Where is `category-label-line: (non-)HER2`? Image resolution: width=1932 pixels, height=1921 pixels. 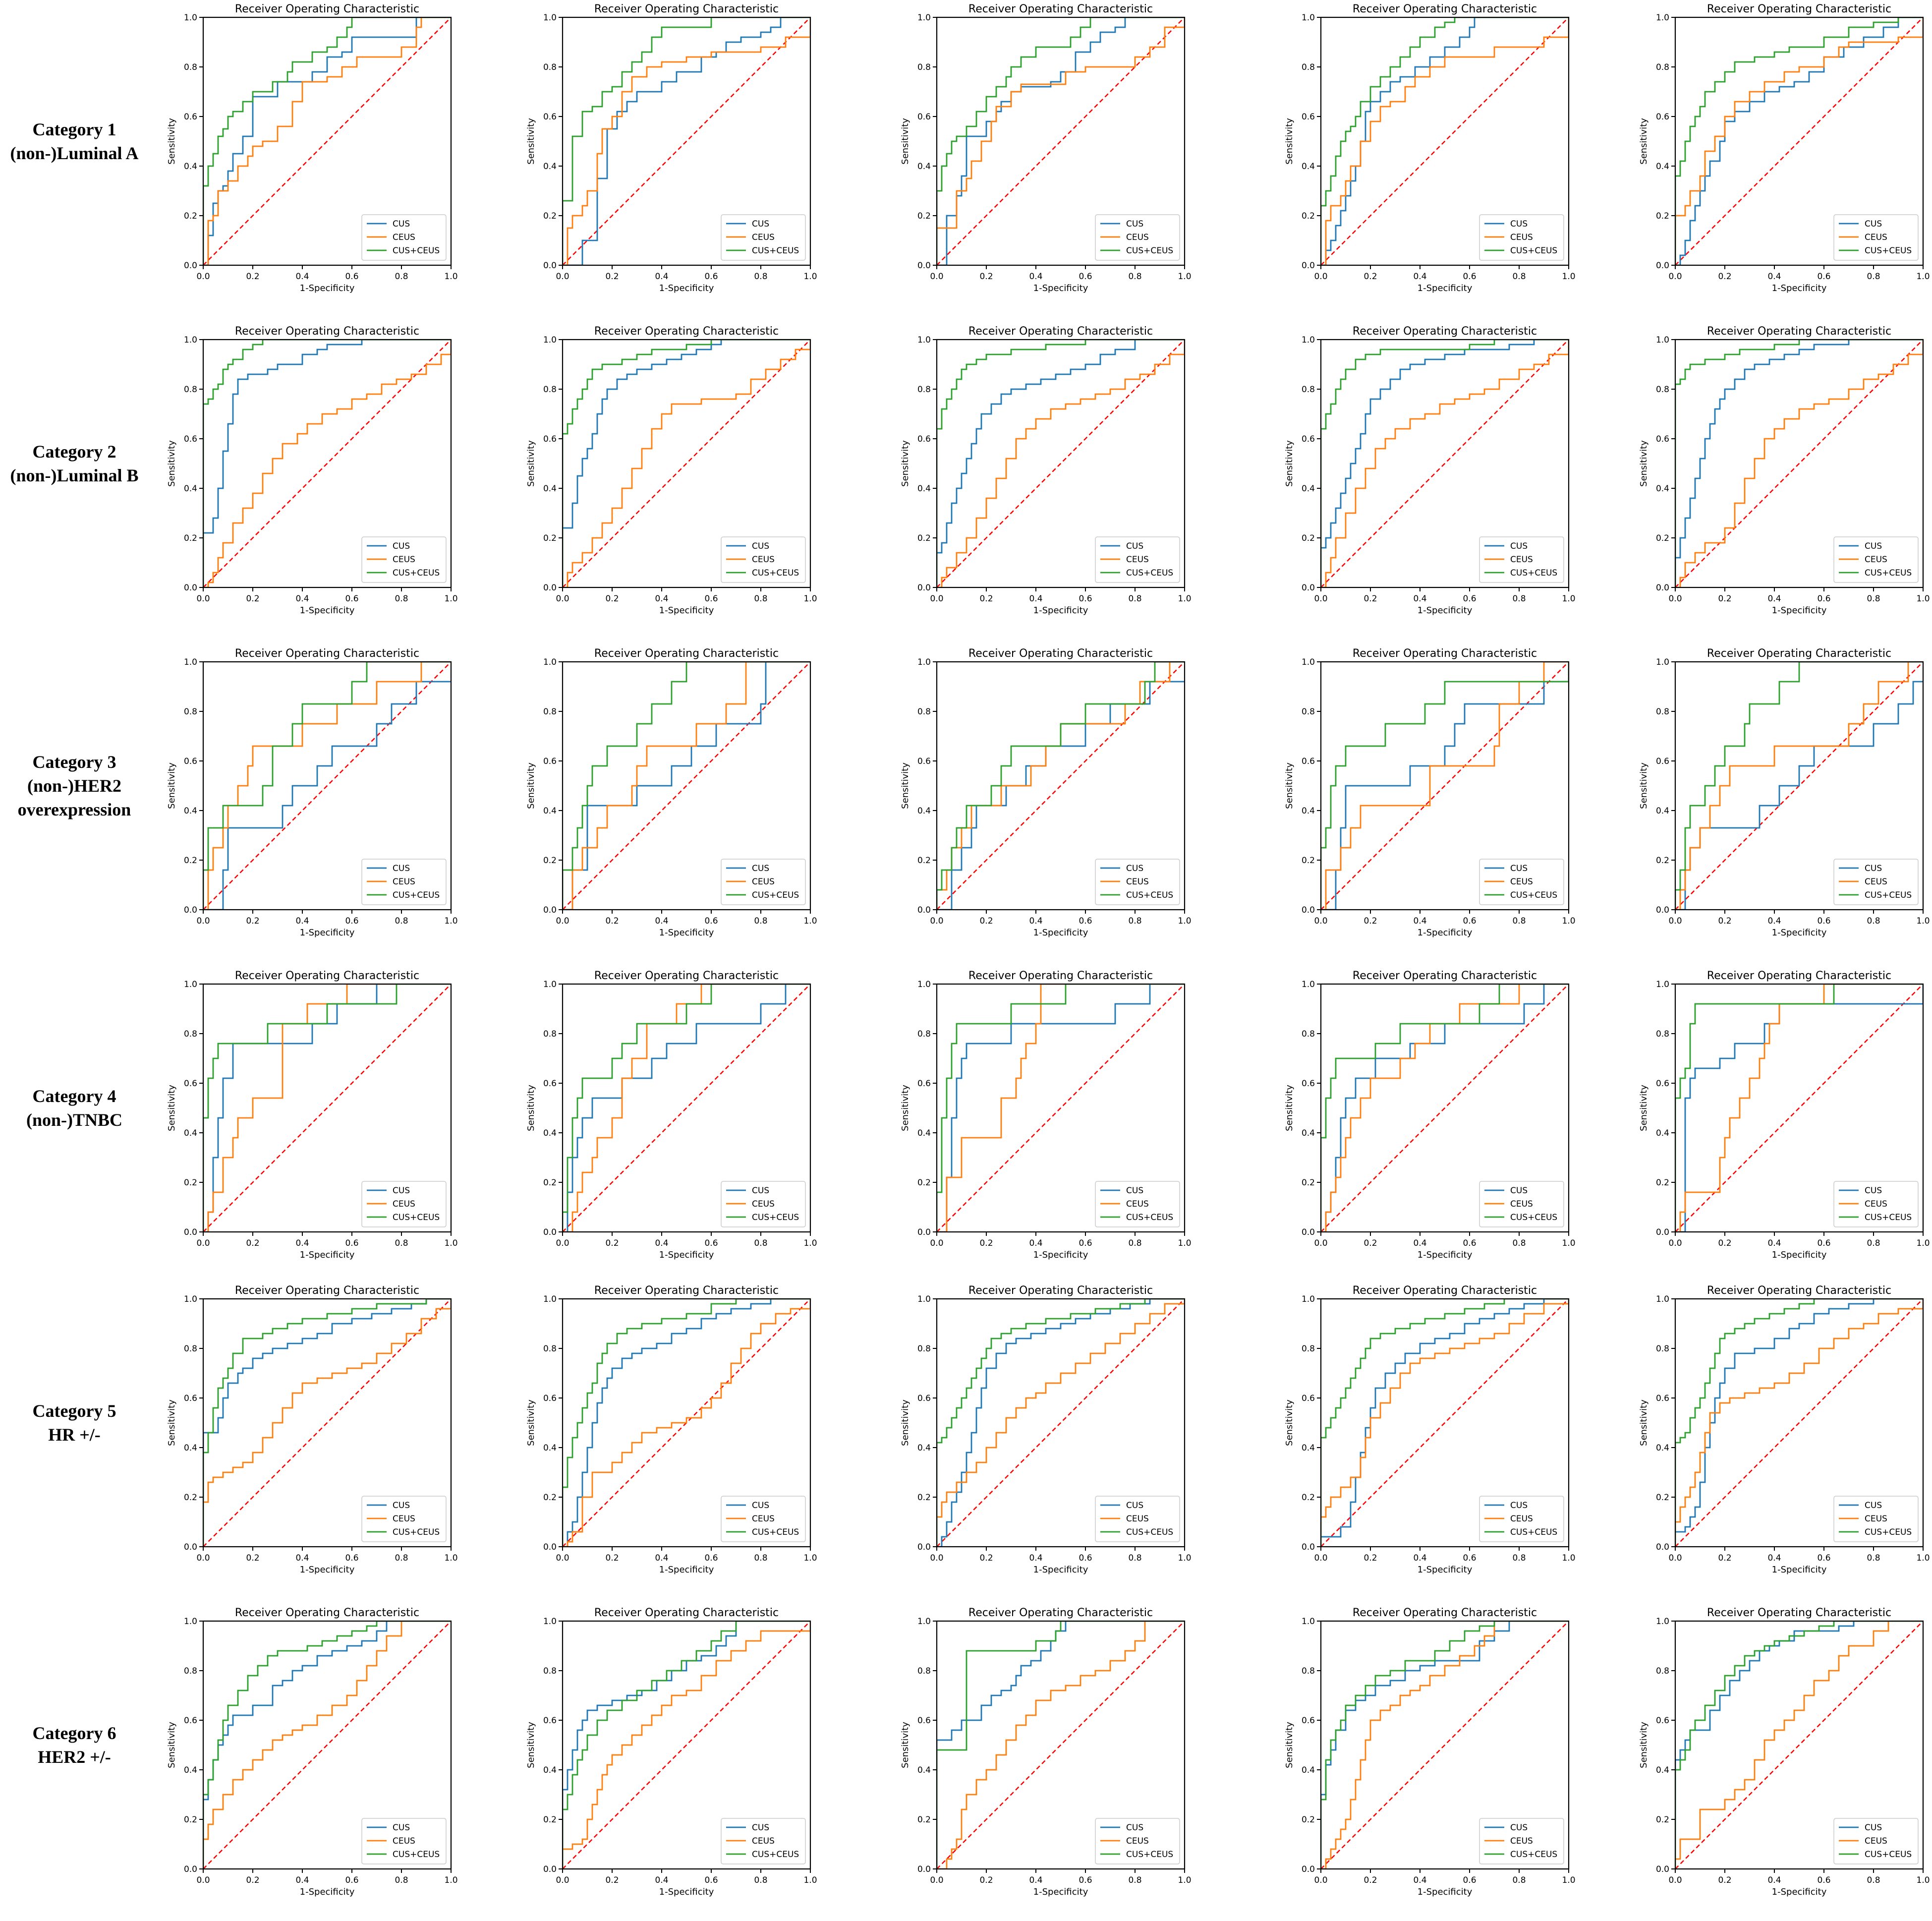
category-label-line: (non-)HER2 is located at coordinates (74, 786).